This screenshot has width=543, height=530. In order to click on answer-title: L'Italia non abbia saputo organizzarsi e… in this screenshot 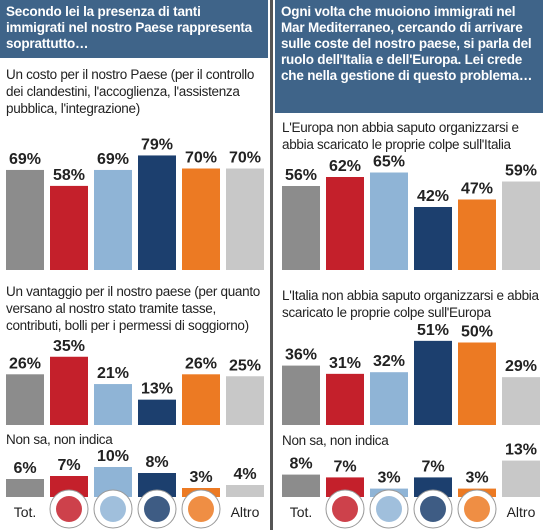, I will do `click(410, 304)`.